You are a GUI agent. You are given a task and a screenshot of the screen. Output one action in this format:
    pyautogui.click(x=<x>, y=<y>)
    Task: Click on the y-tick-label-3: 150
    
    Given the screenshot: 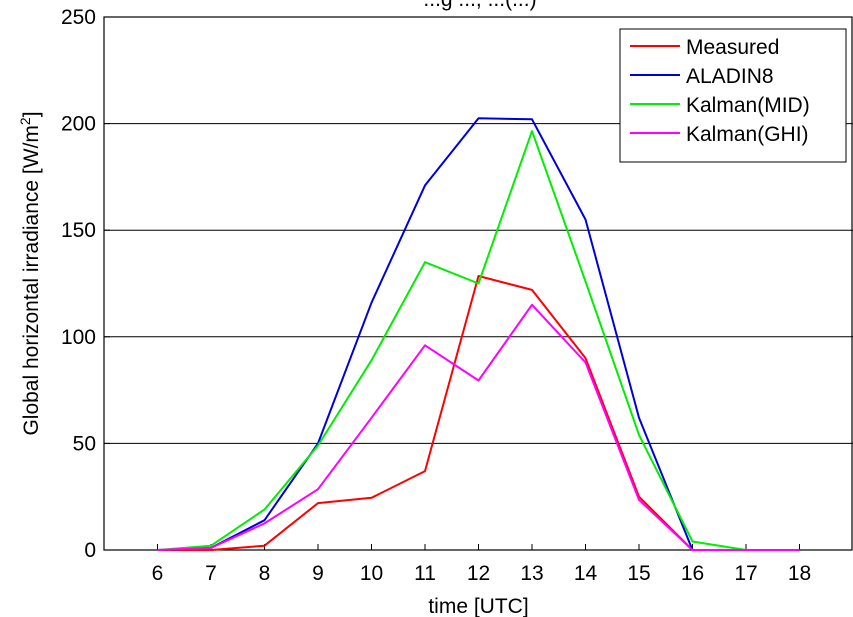 What is the action you would take?
    pyautogui.click(x=78, y=230)
    